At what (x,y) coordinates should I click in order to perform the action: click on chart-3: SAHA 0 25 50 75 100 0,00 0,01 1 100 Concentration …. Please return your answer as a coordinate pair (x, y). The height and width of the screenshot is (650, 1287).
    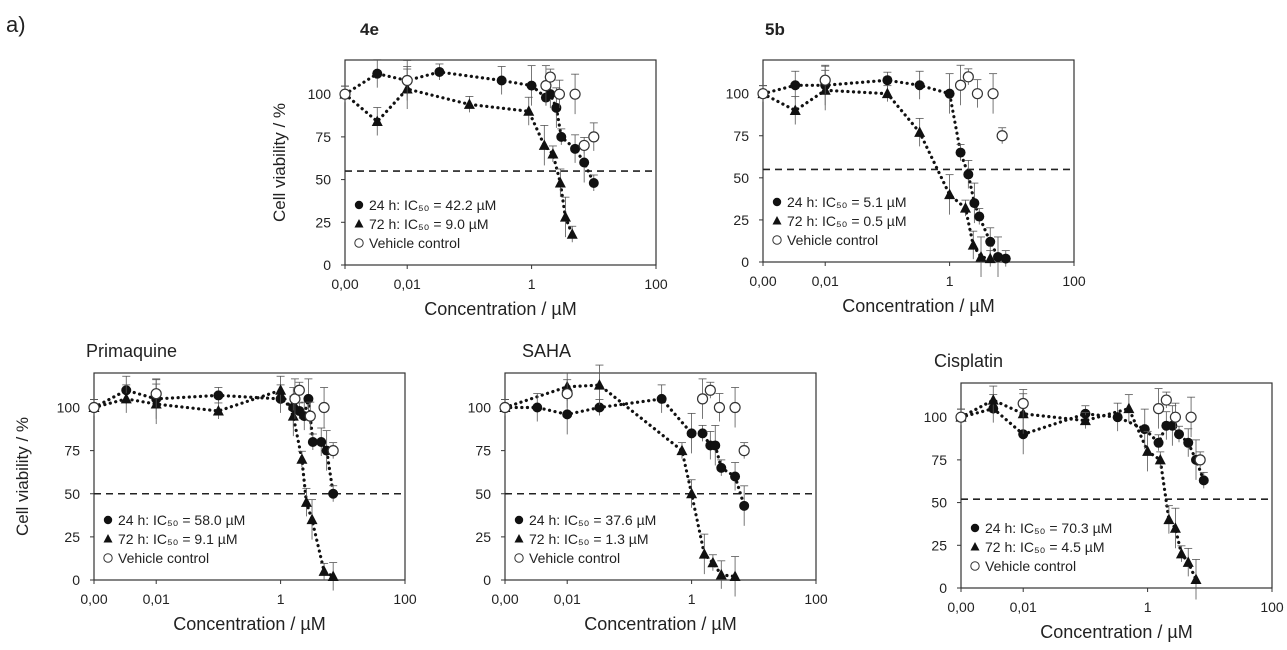
    Looking at the image, I should click on (648, 487).